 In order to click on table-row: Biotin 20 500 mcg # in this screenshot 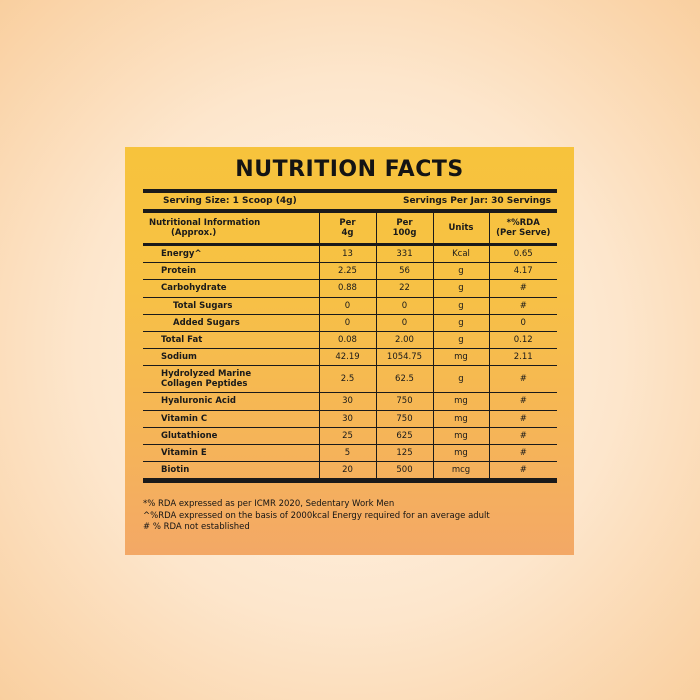, I will do `click(350, 470)`.